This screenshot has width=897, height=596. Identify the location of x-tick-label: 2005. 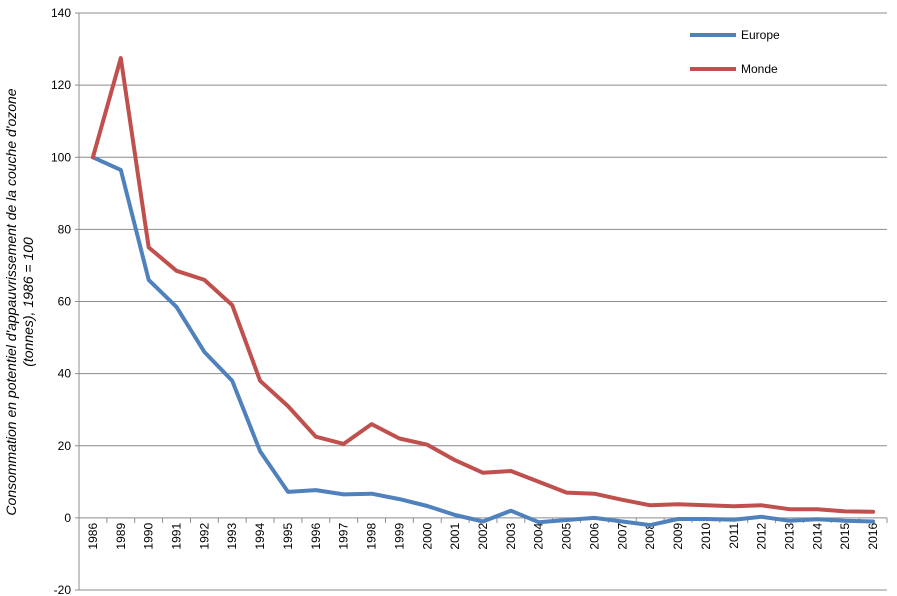
(567, 536).